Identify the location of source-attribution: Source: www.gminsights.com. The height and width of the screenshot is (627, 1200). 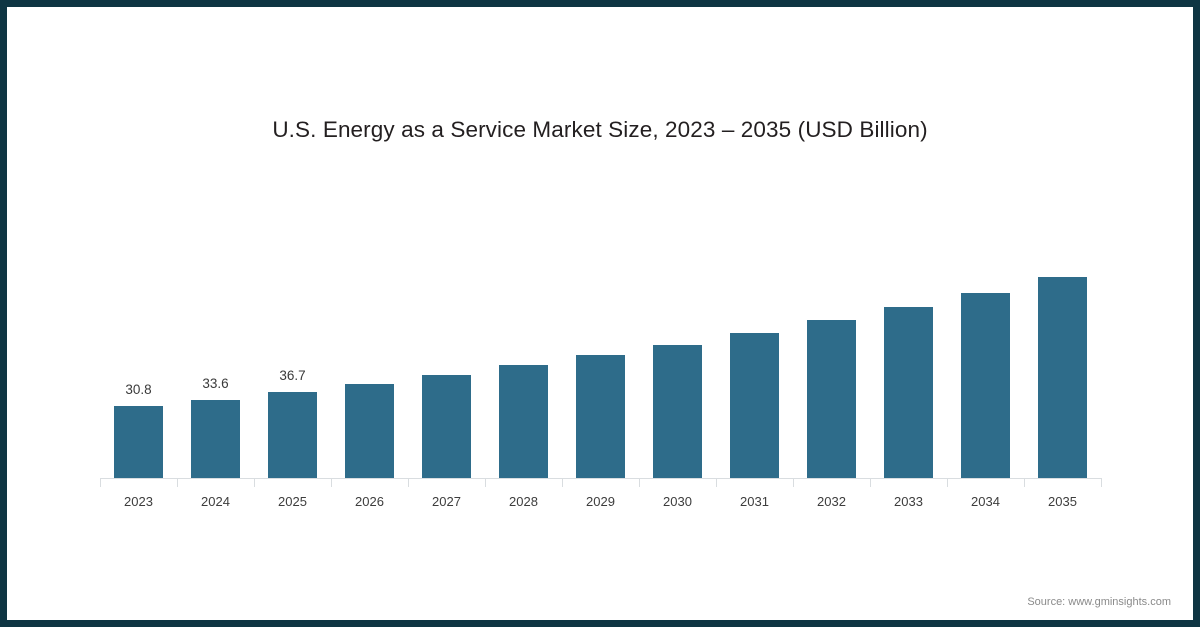
(1099, 602).